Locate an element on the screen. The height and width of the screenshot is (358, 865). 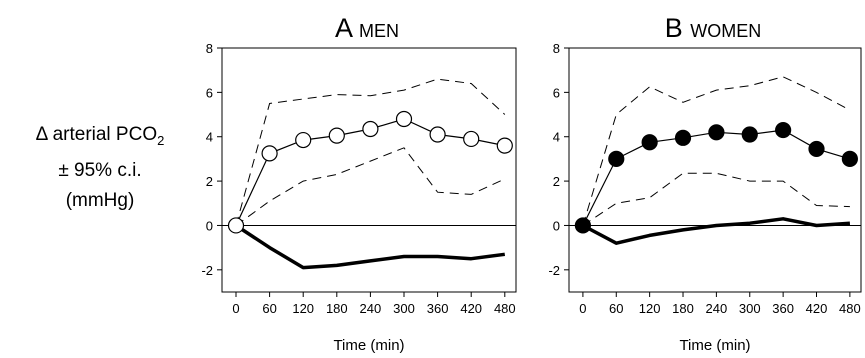
panel-letter: A is located at coordinates (347, 28).